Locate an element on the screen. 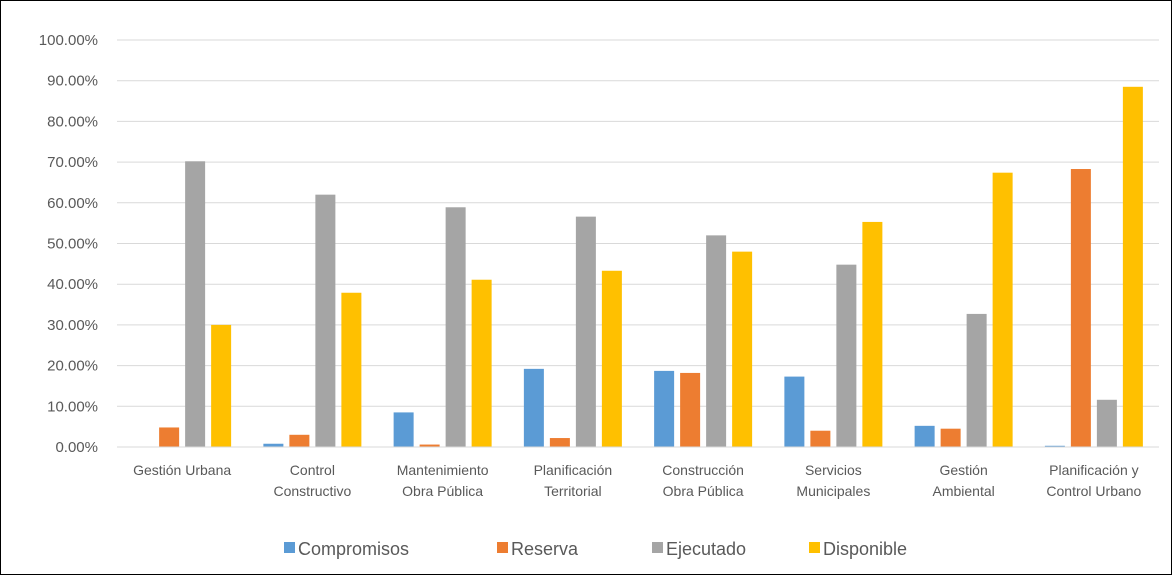 The image size is (1172, 576). x-tick-label: Constructivo is located at coordinates (312, 491).